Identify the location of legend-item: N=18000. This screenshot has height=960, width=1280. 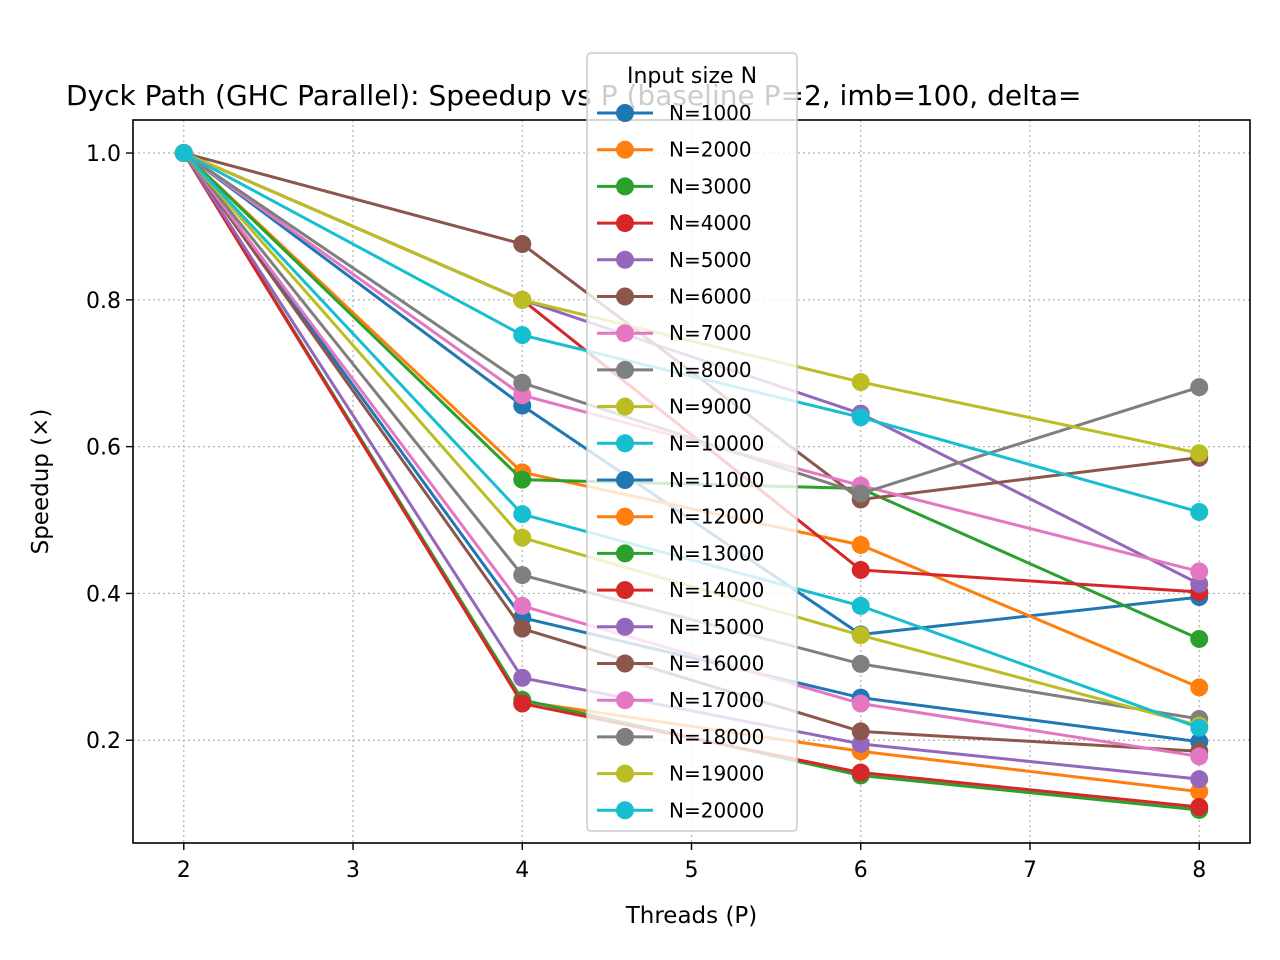
(680, 737).